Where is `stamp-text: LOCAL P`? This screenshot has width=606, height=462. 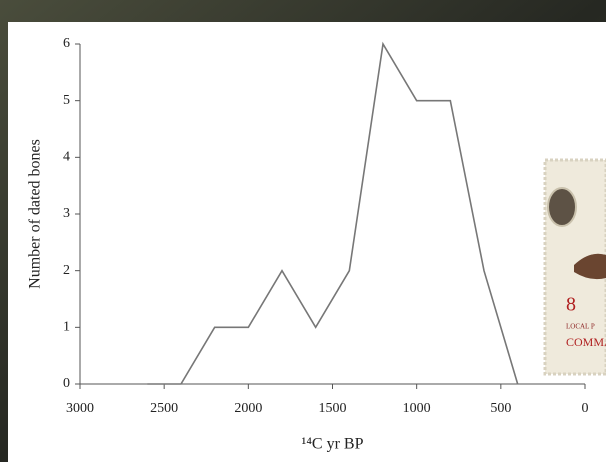 stamp-text: LOCAL P is located at coordinates (580, 327).